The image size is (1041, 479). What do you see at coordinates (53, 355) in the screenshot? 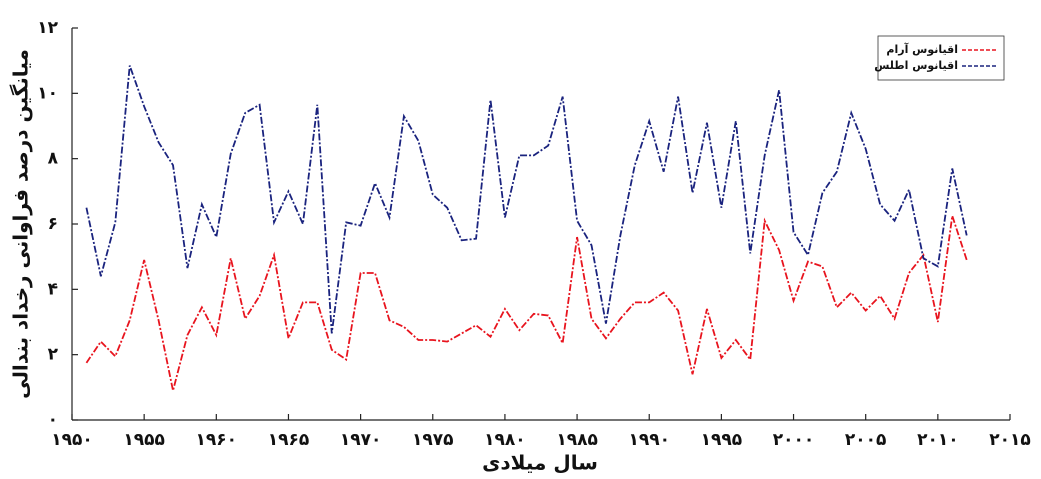
I see `y-tick-label: ۲` at bounding box center [53, 355].